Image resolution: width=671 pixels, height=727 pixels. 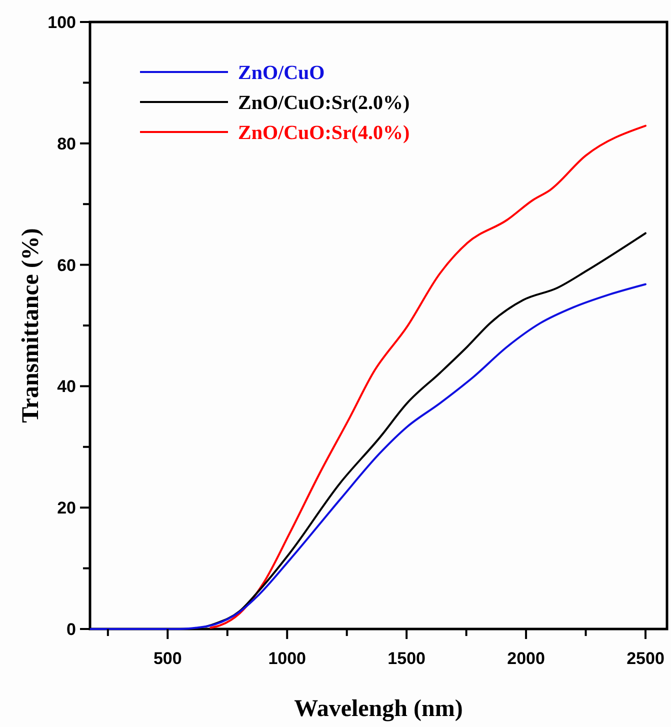 I want to click on x-tick-label: 1000, so click(x=287, y=658).